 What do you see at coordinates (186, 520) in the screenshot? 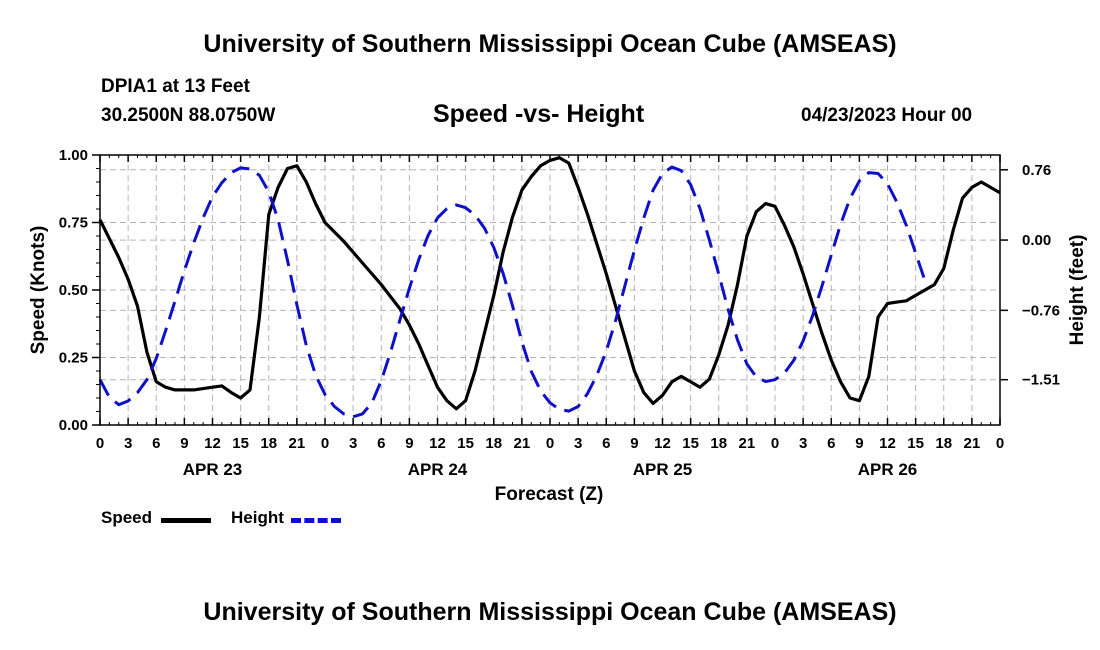
I see `legend-speed-swatch` at bounding box center [186, 520].